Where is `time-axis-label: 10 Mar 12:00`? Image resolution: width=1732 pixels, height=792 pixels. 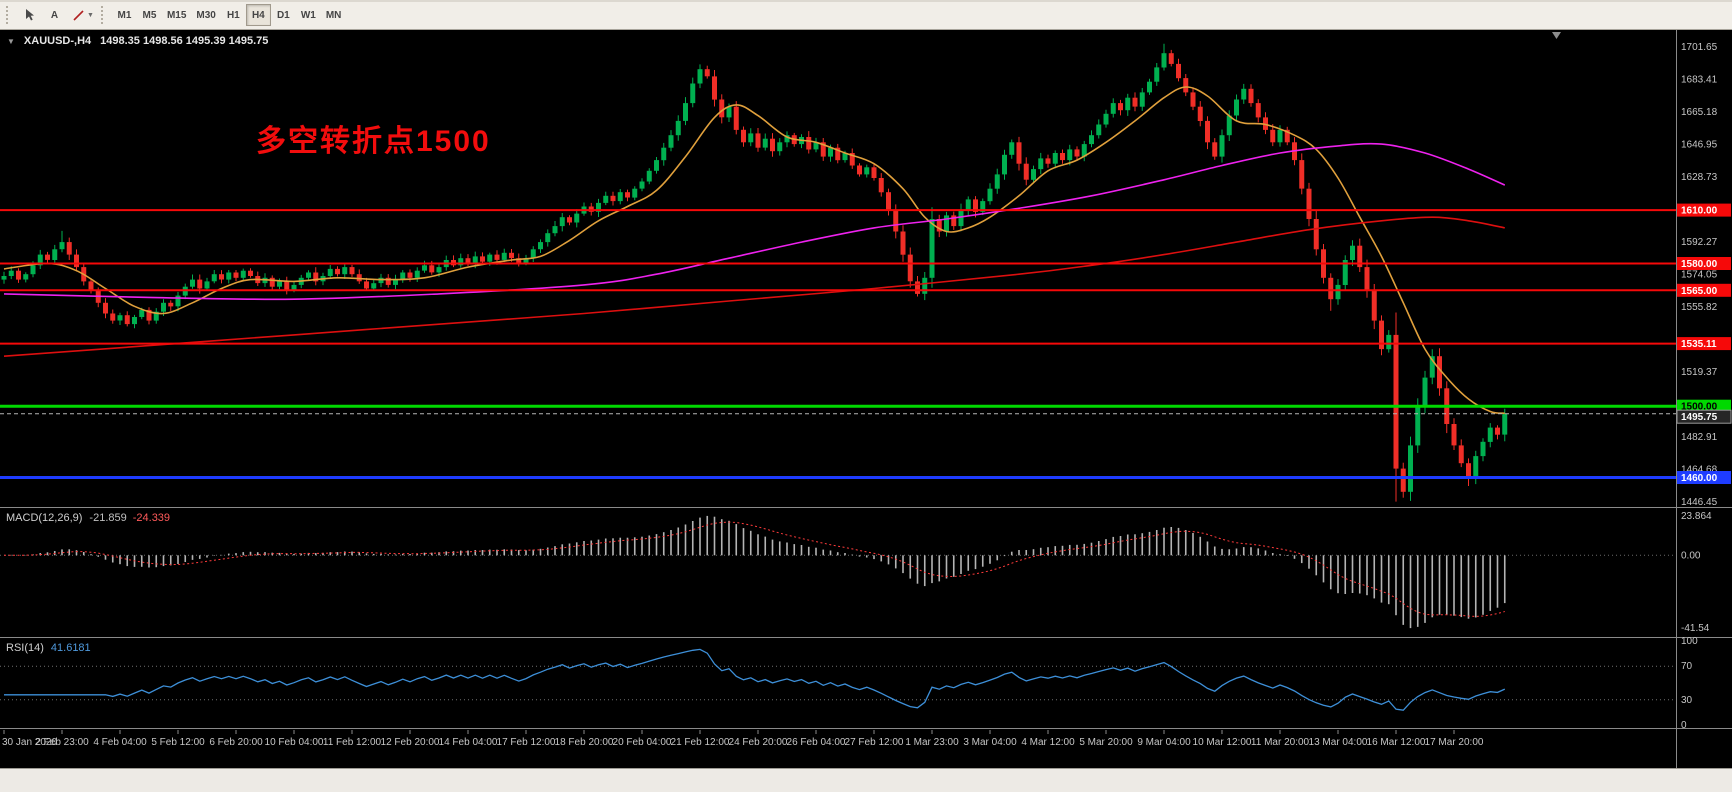
time-axis-label: 10 Mar 12:00 is located at coordinates (1222, 742).